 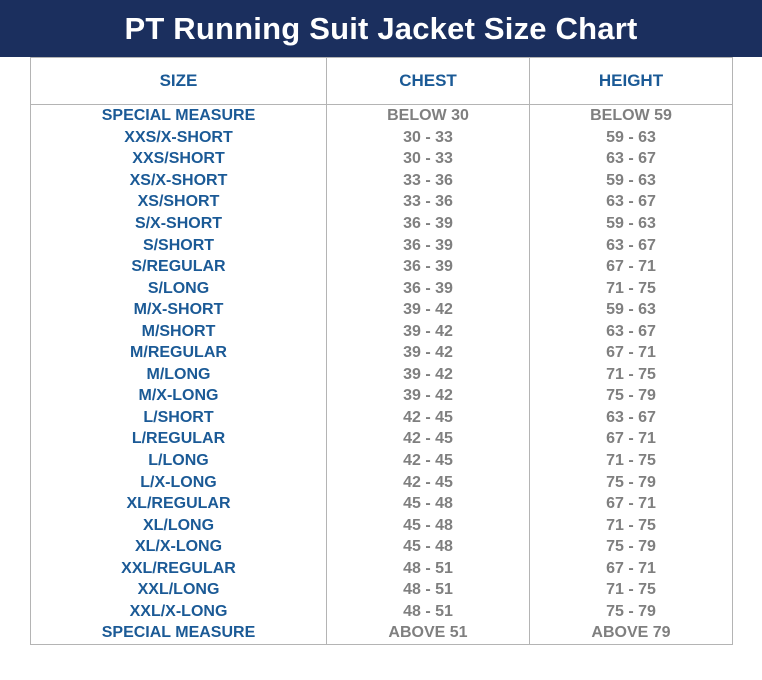 I want to click on size-cell: XXL/LONG, so click(x=178, y=590).